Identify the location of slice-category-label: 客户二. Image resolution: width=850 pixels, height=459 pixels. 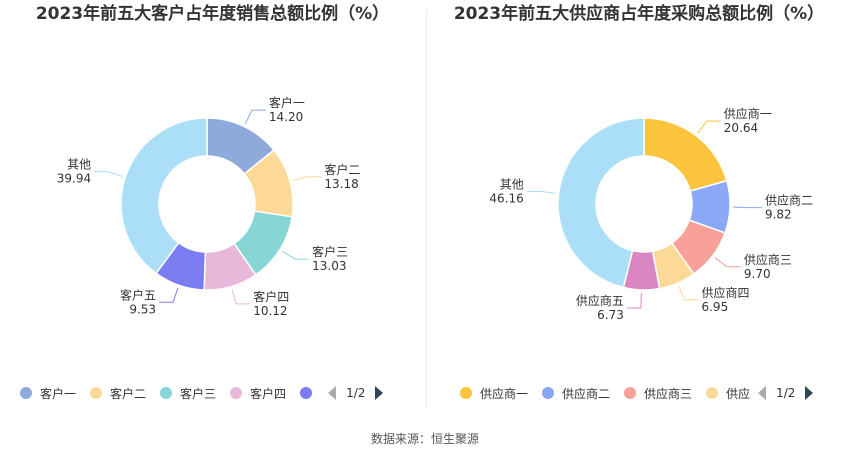
(342, 169).